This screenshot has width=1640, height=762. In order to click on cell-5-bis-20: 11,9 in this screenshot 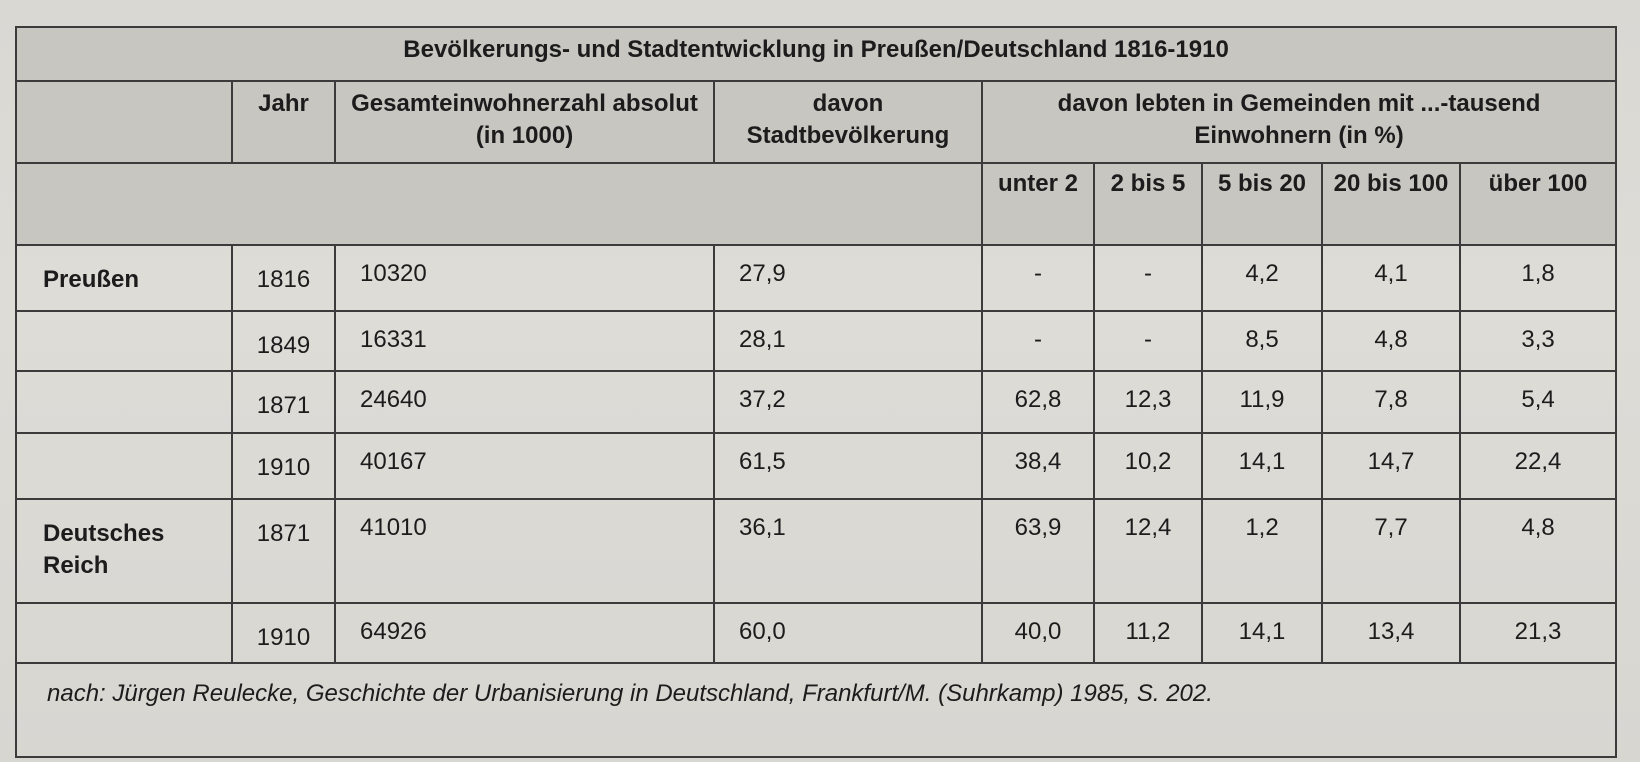, I will do `click(1262, 402)`.